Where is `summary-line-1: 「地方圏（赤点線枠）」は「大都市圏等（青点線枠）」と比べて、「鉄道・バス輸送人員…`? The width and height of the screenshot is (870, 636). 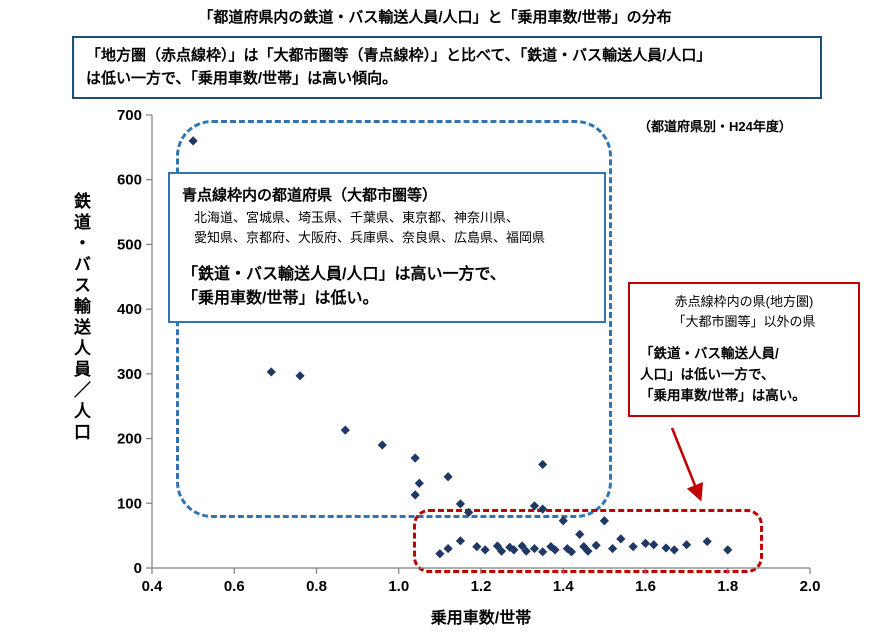
summary-line-1: 「地方圏（赤点線枠）」は「大都市圏等（青点線枠）」と比べて、「鉄道・バス輸送人員… is located at coordinates (399, 55).